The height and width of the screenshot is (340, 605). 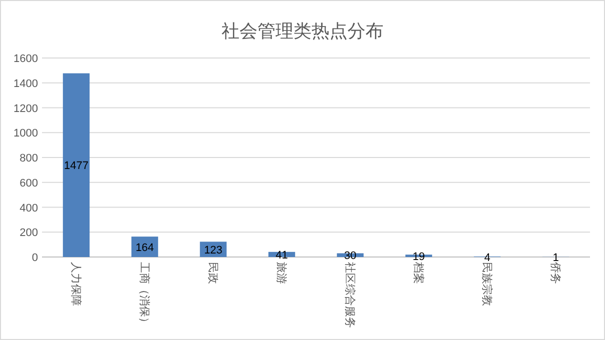 What do you see at coordinates (29, 158) in the screenshot?
I see `y-tick-label: 800` at bounding box center [29, 158].